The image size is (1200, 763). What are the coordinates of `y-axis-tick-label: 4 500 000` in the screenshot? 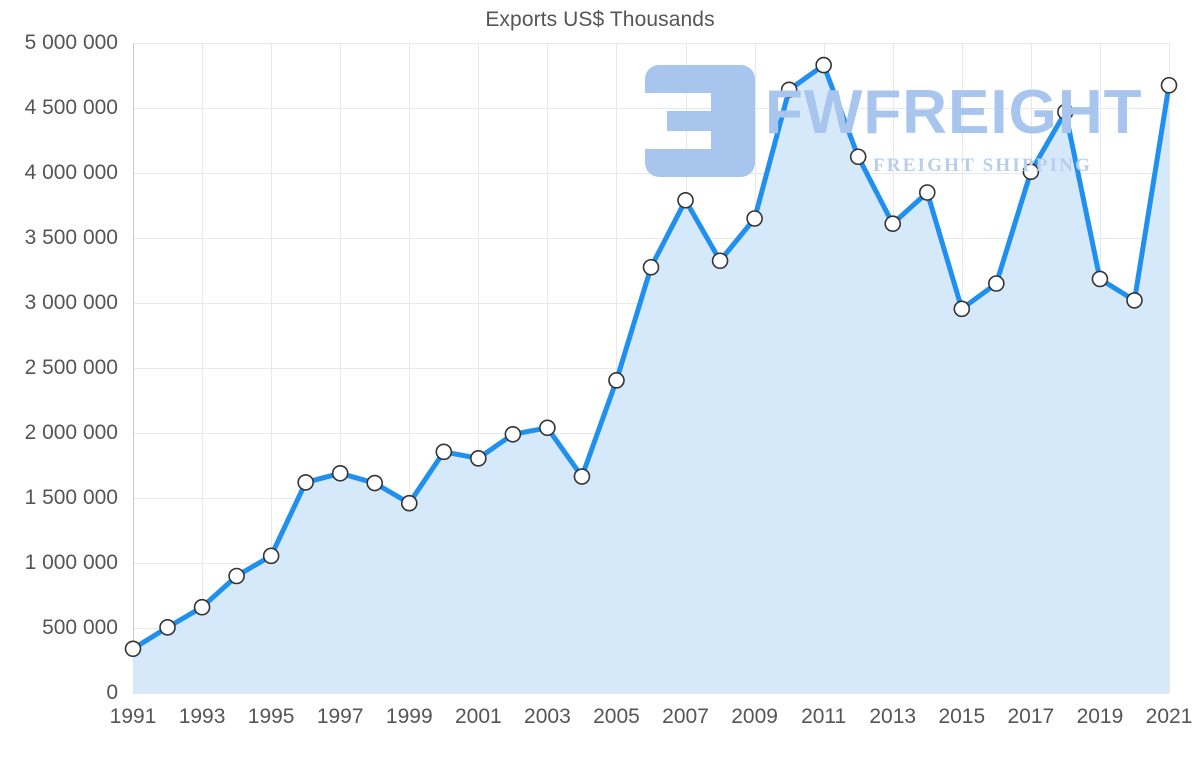 It's located at (71, 107).